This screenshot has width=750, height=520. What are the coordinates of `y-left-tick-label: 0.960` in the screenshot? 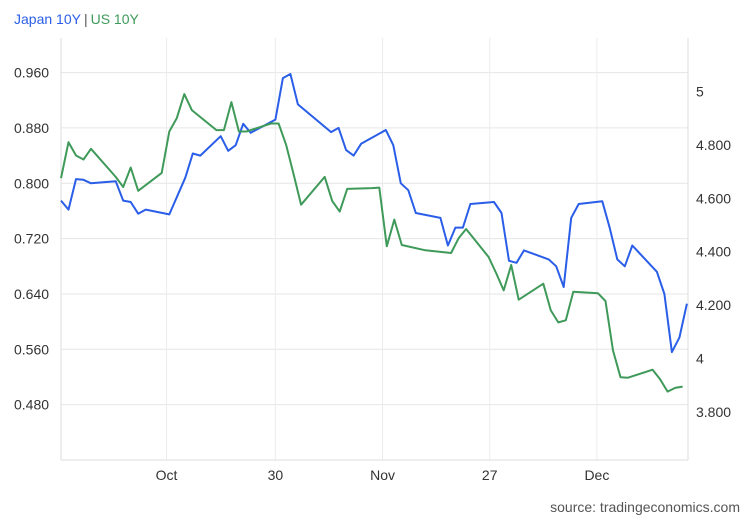 It's located at (31, 73).